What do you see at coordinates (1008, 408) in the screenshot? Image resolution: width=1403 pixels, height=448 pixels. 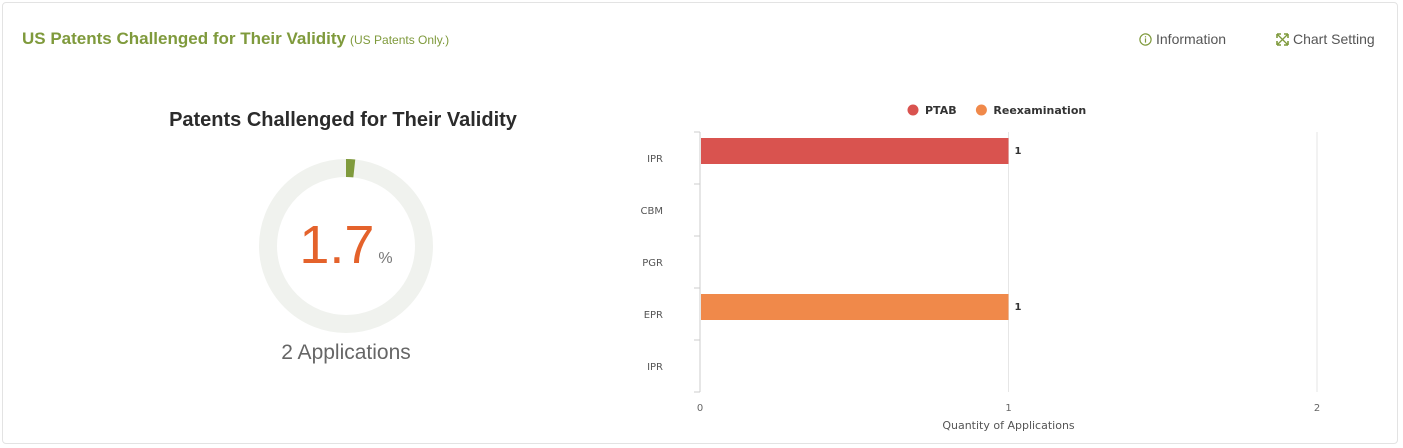 I see `x-tick-label: 1` at bounding box center [1008, 408].